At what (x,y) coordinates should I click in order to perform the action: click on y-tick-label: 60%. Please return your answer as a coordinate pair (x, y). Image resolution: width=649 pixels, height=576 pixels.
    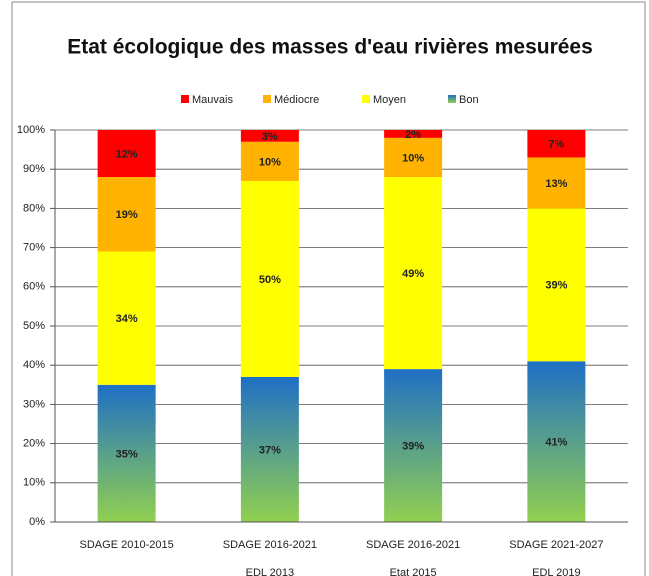
    Looking at the image, I should click on (34, 287).